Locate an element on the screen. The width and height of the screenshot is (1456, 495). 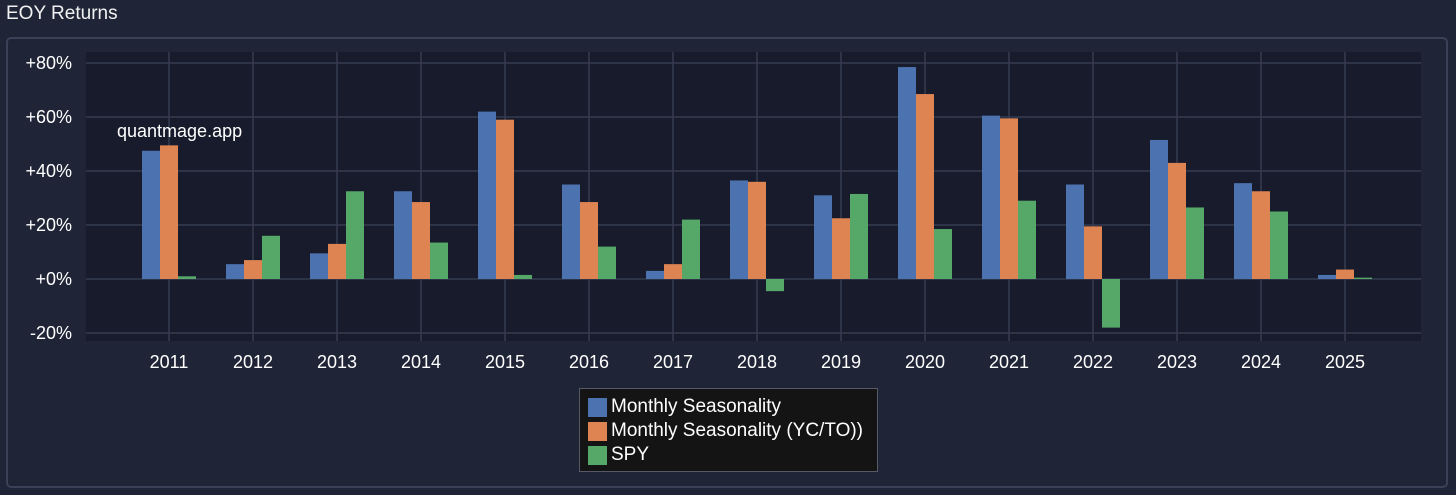
bar-spy-2022 is located at coordinates (1111, 303).